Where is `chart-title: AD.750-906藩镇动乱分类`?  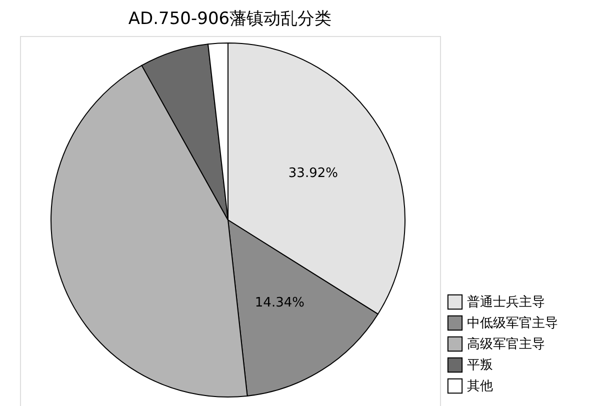
chart-title: AD.750-906藩镇动乱分类 is located at coordinates (230, 19).